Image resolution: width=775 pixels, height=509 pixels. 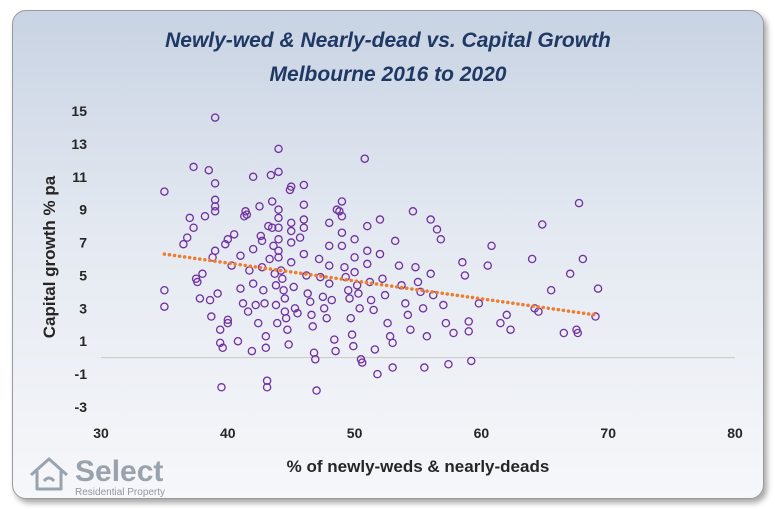 What do you see at coordinates (49, 474) in the screenshot?
I see `house-icon` at bounding box center [49, 474].